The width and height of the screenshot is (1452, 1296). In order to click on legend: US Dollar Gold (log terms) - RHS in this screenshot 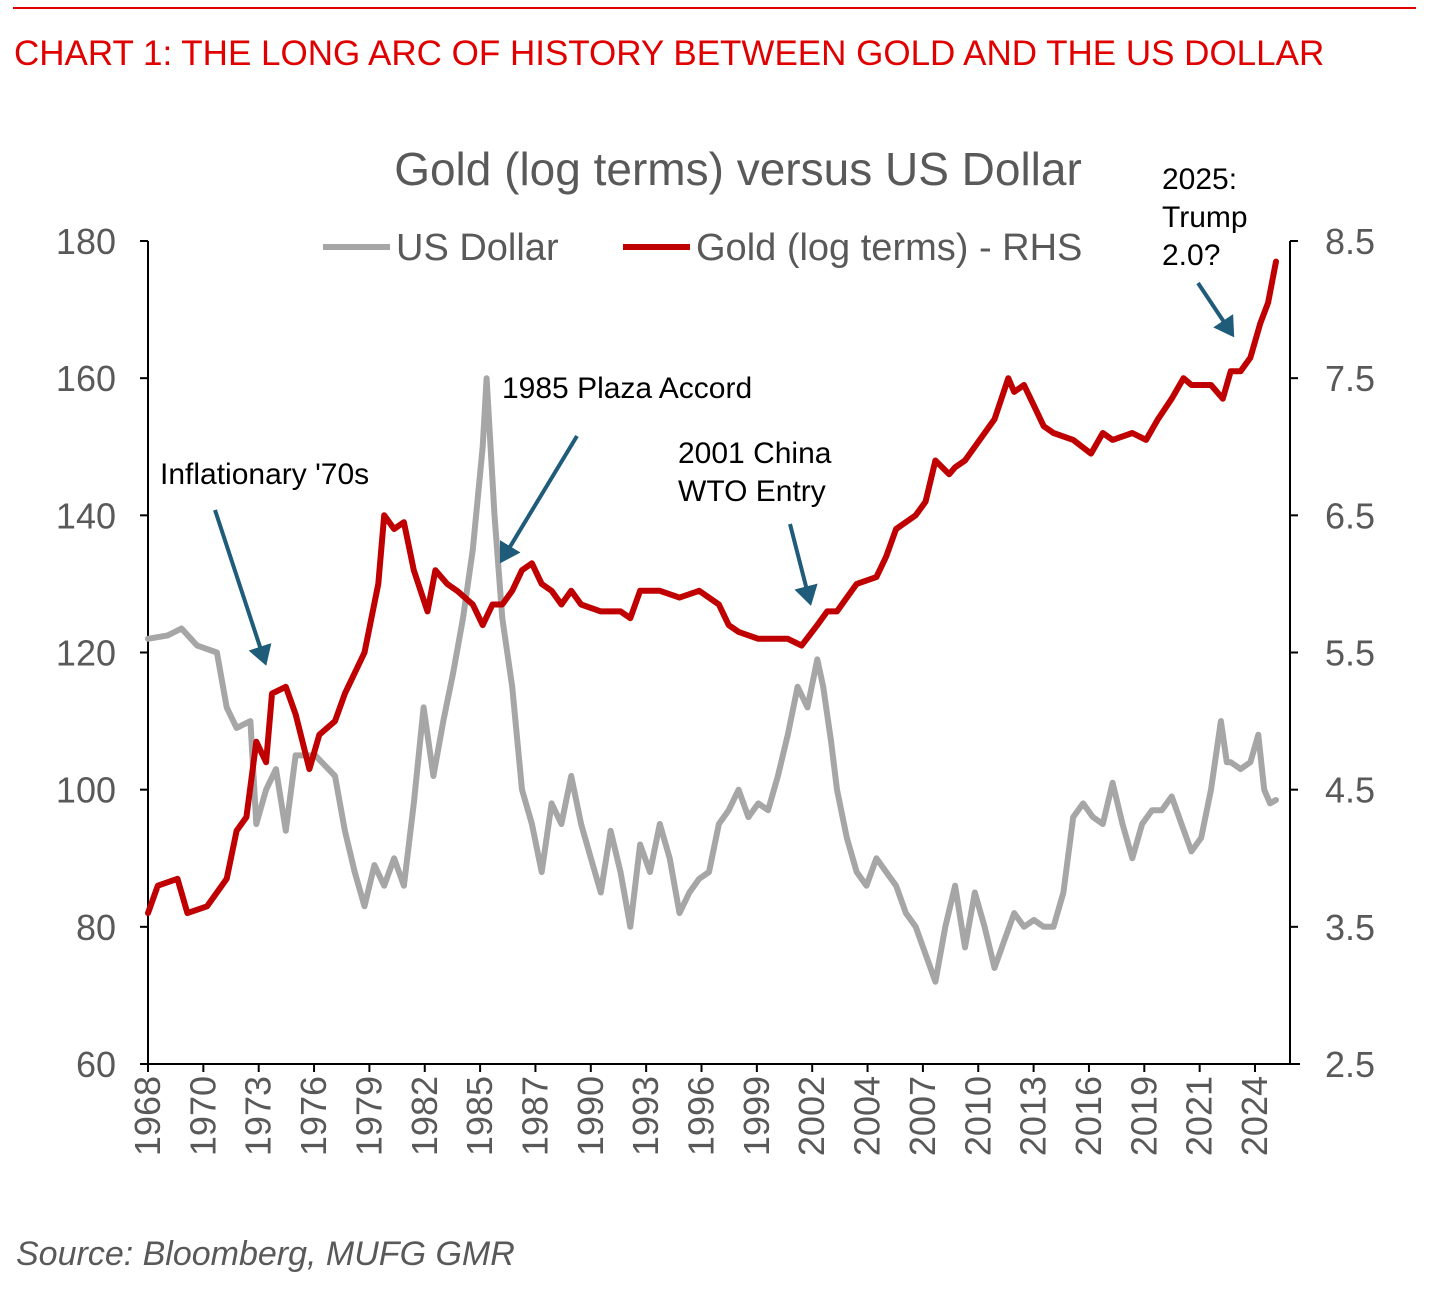, I will do `click(702, 248)`.